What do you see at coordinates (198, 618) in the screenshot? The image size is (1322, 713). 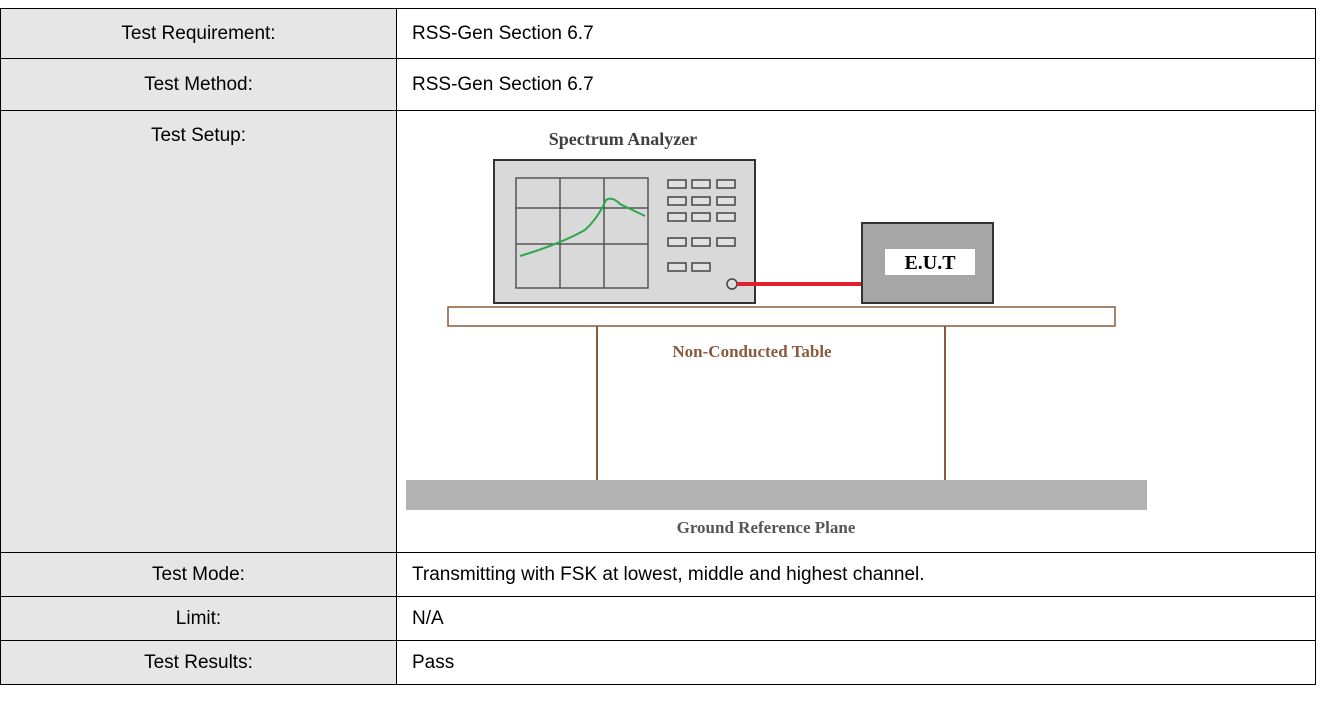 I see `row-label: Limit:` at bounding box center [198, 618].